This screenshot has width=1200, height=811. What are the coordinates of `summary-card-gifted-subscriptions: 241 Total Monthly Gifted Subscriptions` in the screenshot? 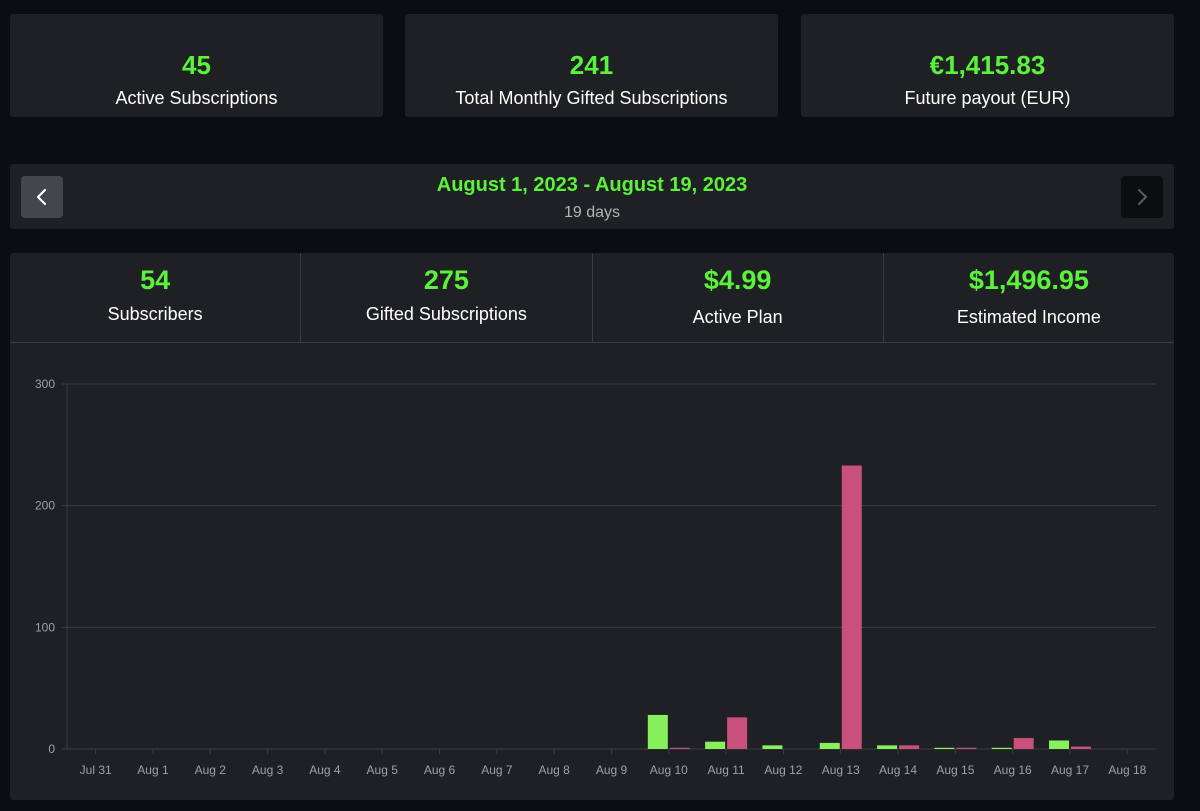 It's located at (591, 65).